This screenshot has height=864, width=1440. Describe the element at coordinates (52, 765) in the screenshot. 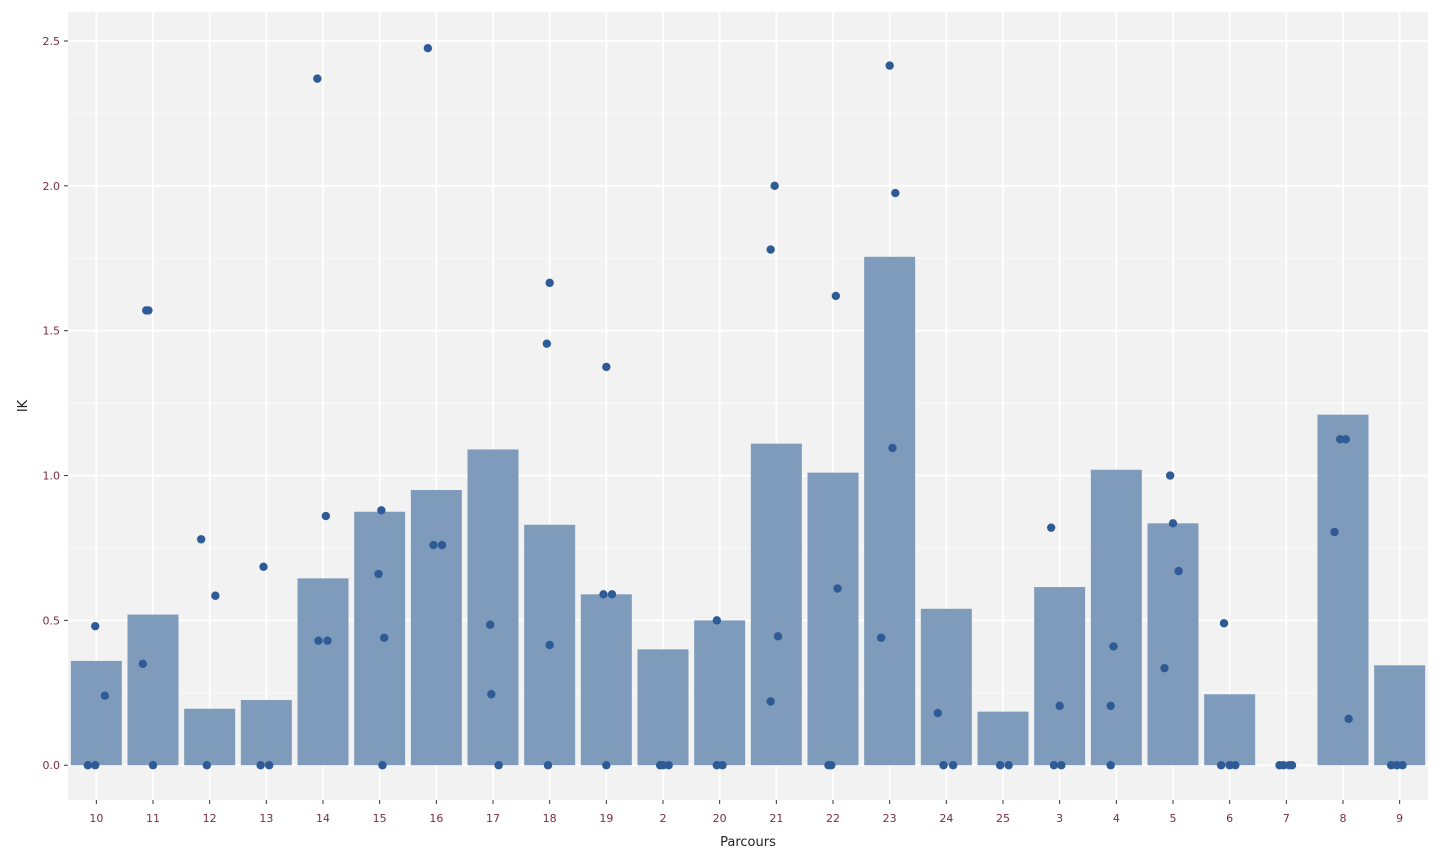

I see `y-tick-label: 0.0` at that location.